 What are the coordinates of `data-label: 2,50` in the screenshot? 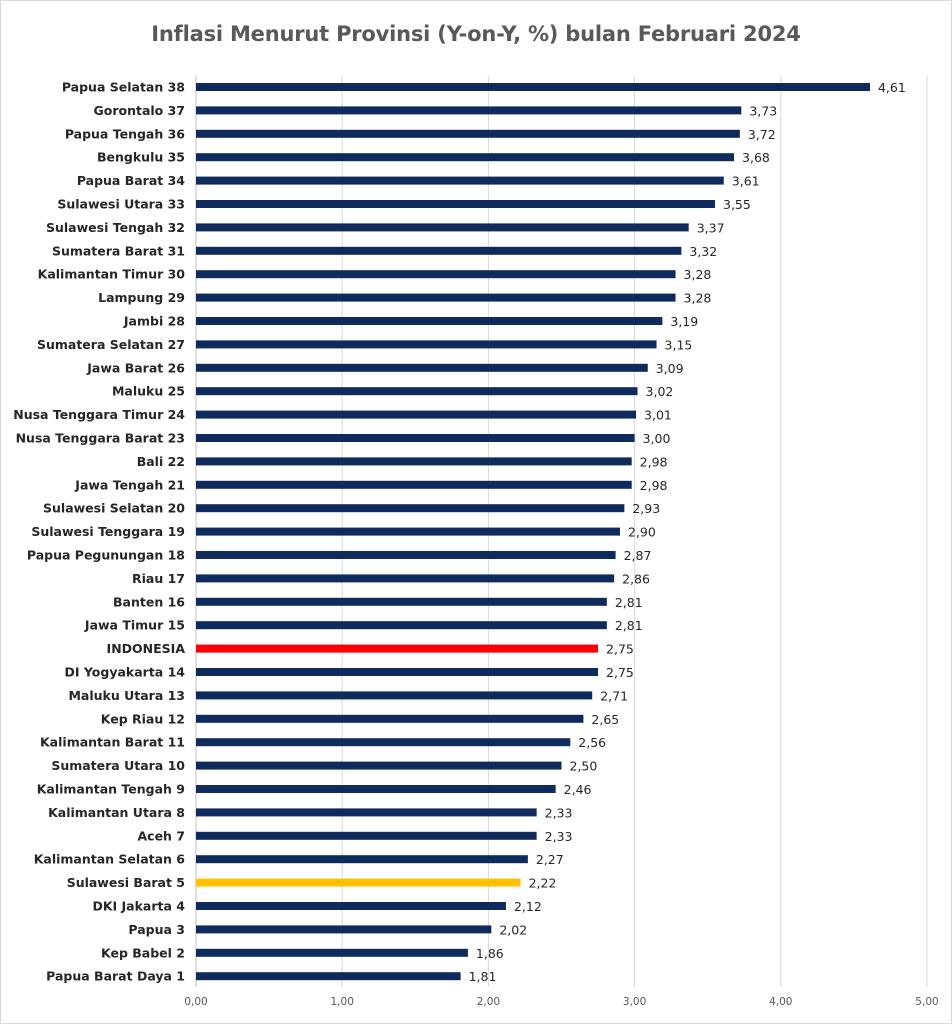 It's located at (584, 766).